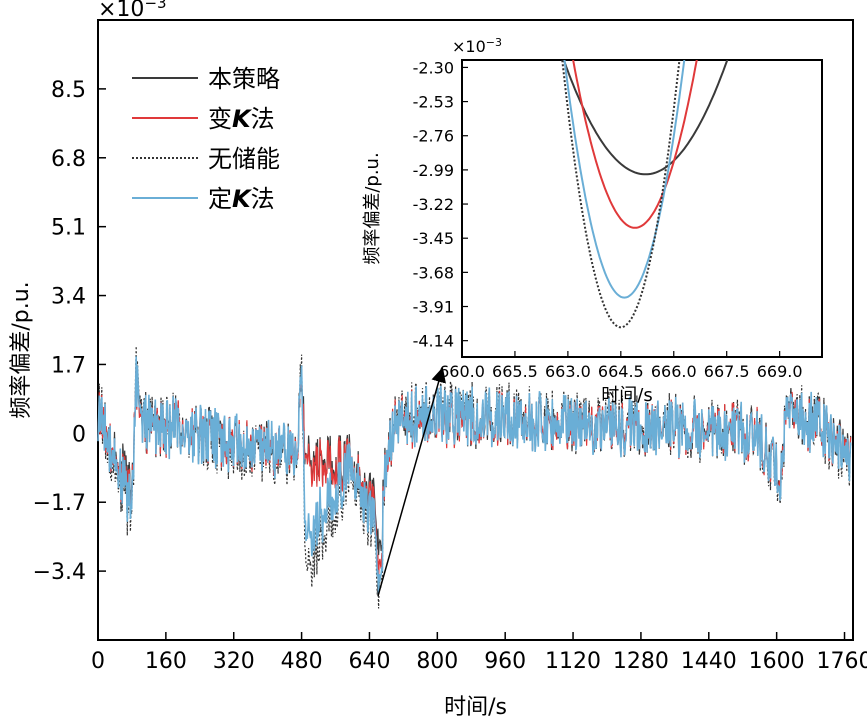 The width and height of the screenshot is (867, 724). I want to click on inset-y-tick-label: -2.53, so click(433, 102).